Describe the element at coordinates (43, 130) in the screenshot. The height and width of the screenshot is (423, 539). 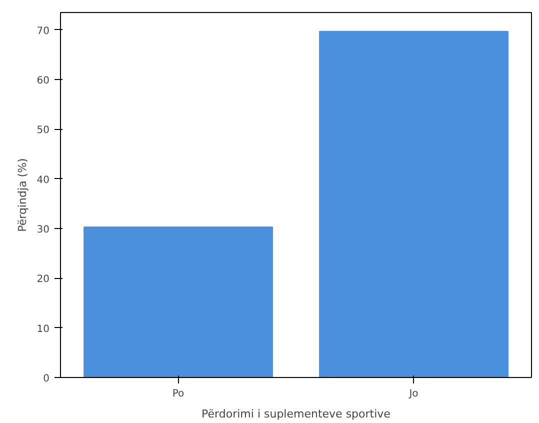
I see `y-tick-label: 50` at that location.